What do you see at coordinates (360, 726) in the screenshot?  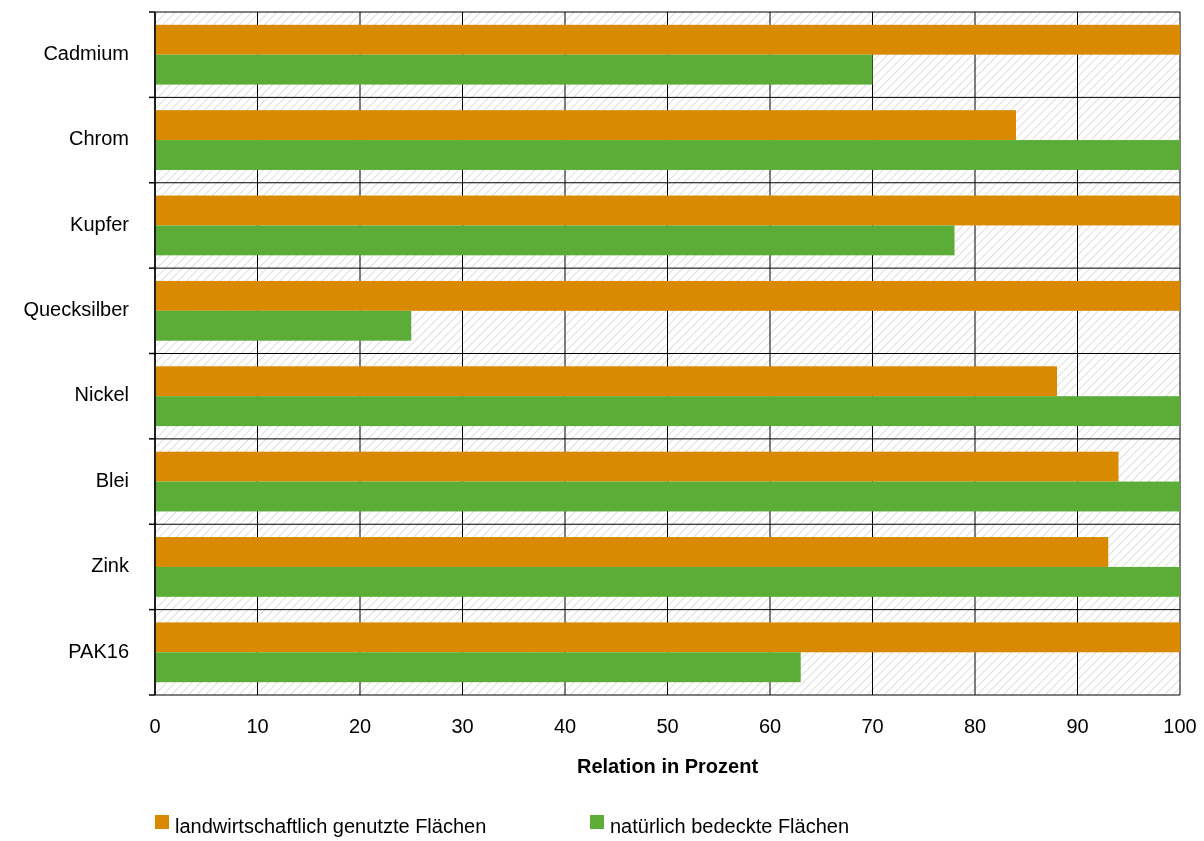 I see `x-tick-label: 20` at bounding box center [360, 726].